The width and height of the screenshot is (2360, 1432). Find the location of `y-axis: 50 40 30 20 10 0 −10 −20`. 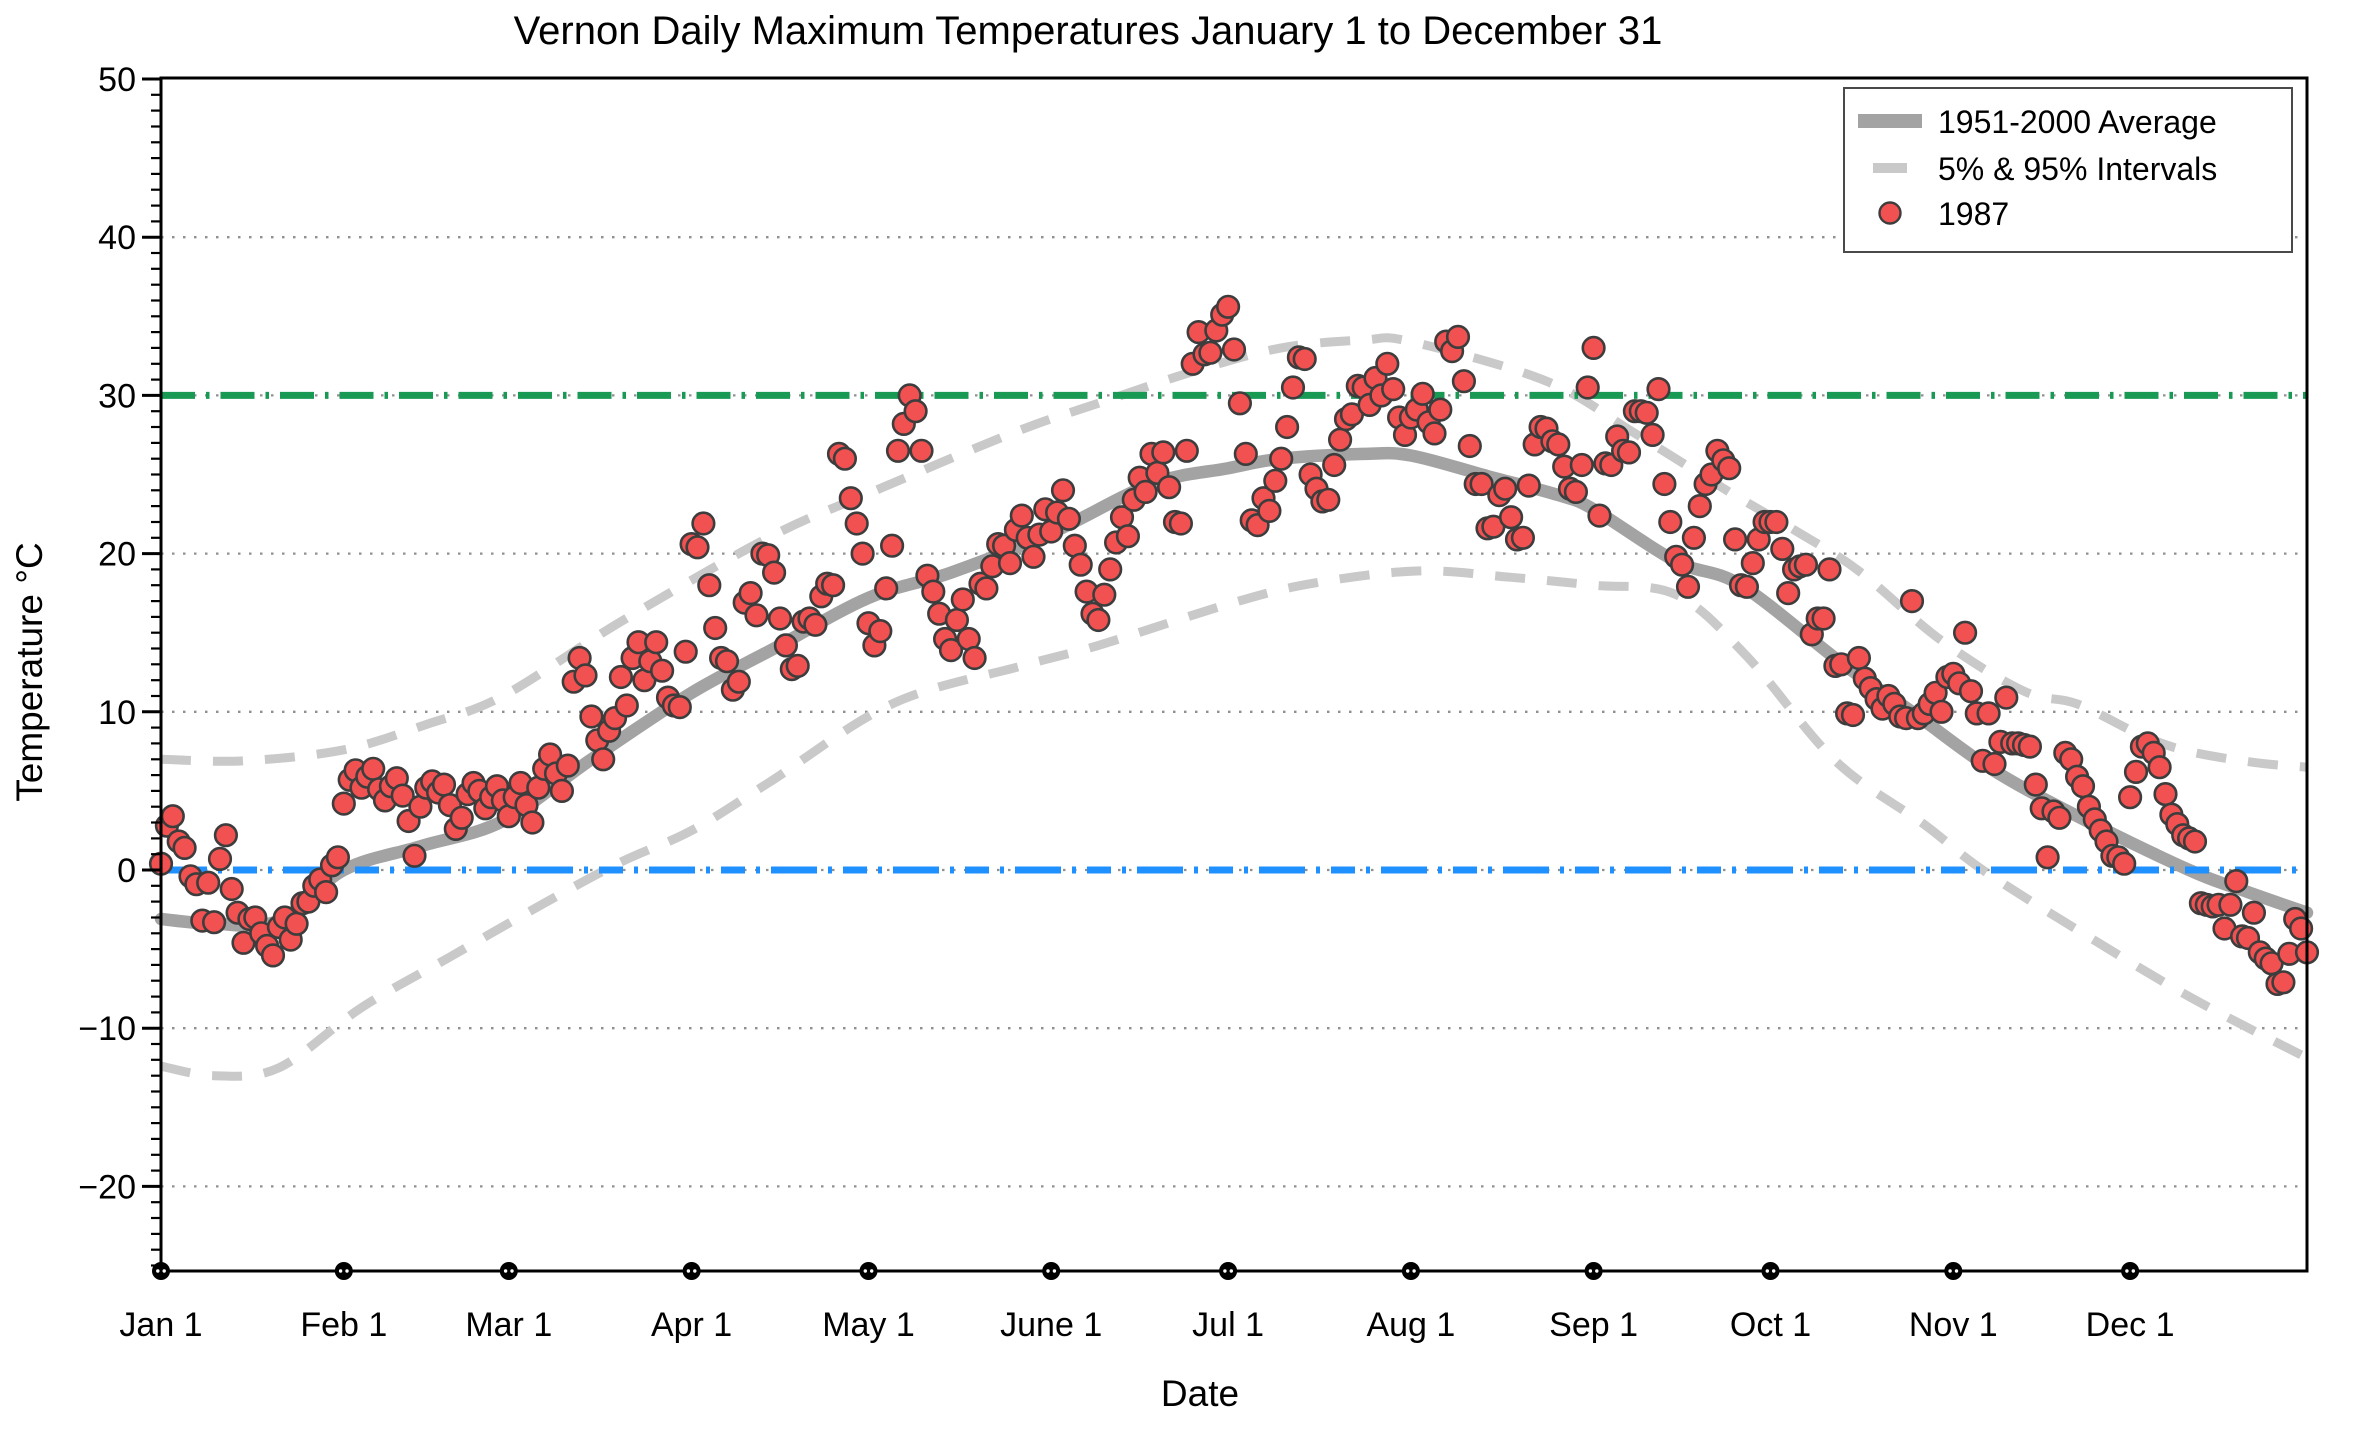

y-axis: 50 40 30 20 10 0 −10 −20 is located at coordinates (119, 664).